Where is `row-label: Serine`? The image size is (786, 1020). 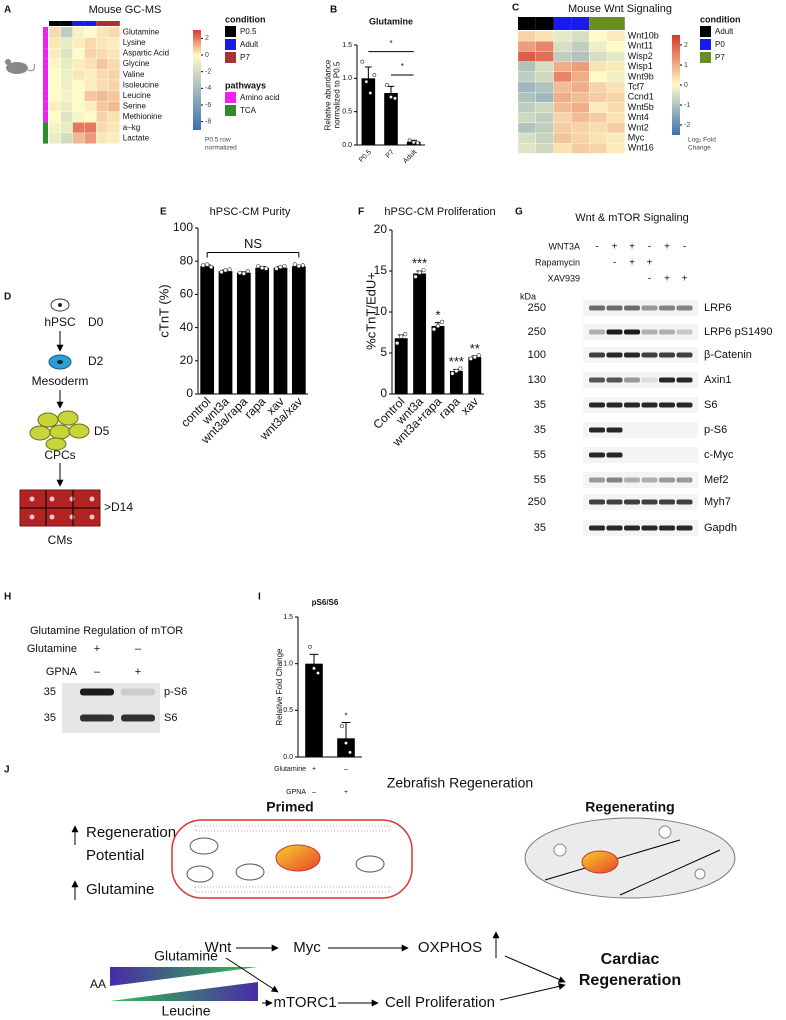
row-label: Serine is located at coordinates (135, 106).